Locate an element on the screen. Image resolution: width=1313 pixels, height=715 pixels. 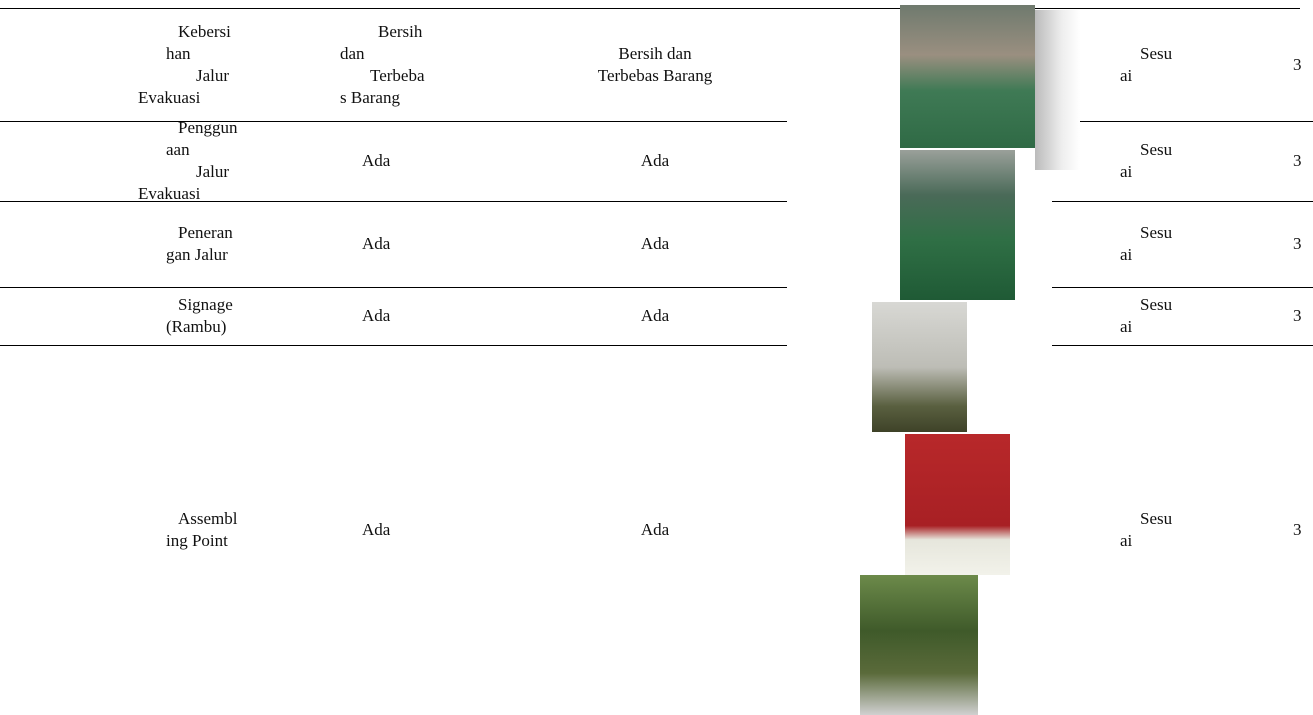
cell-text: Penggun is located at coordinates (208, 127).